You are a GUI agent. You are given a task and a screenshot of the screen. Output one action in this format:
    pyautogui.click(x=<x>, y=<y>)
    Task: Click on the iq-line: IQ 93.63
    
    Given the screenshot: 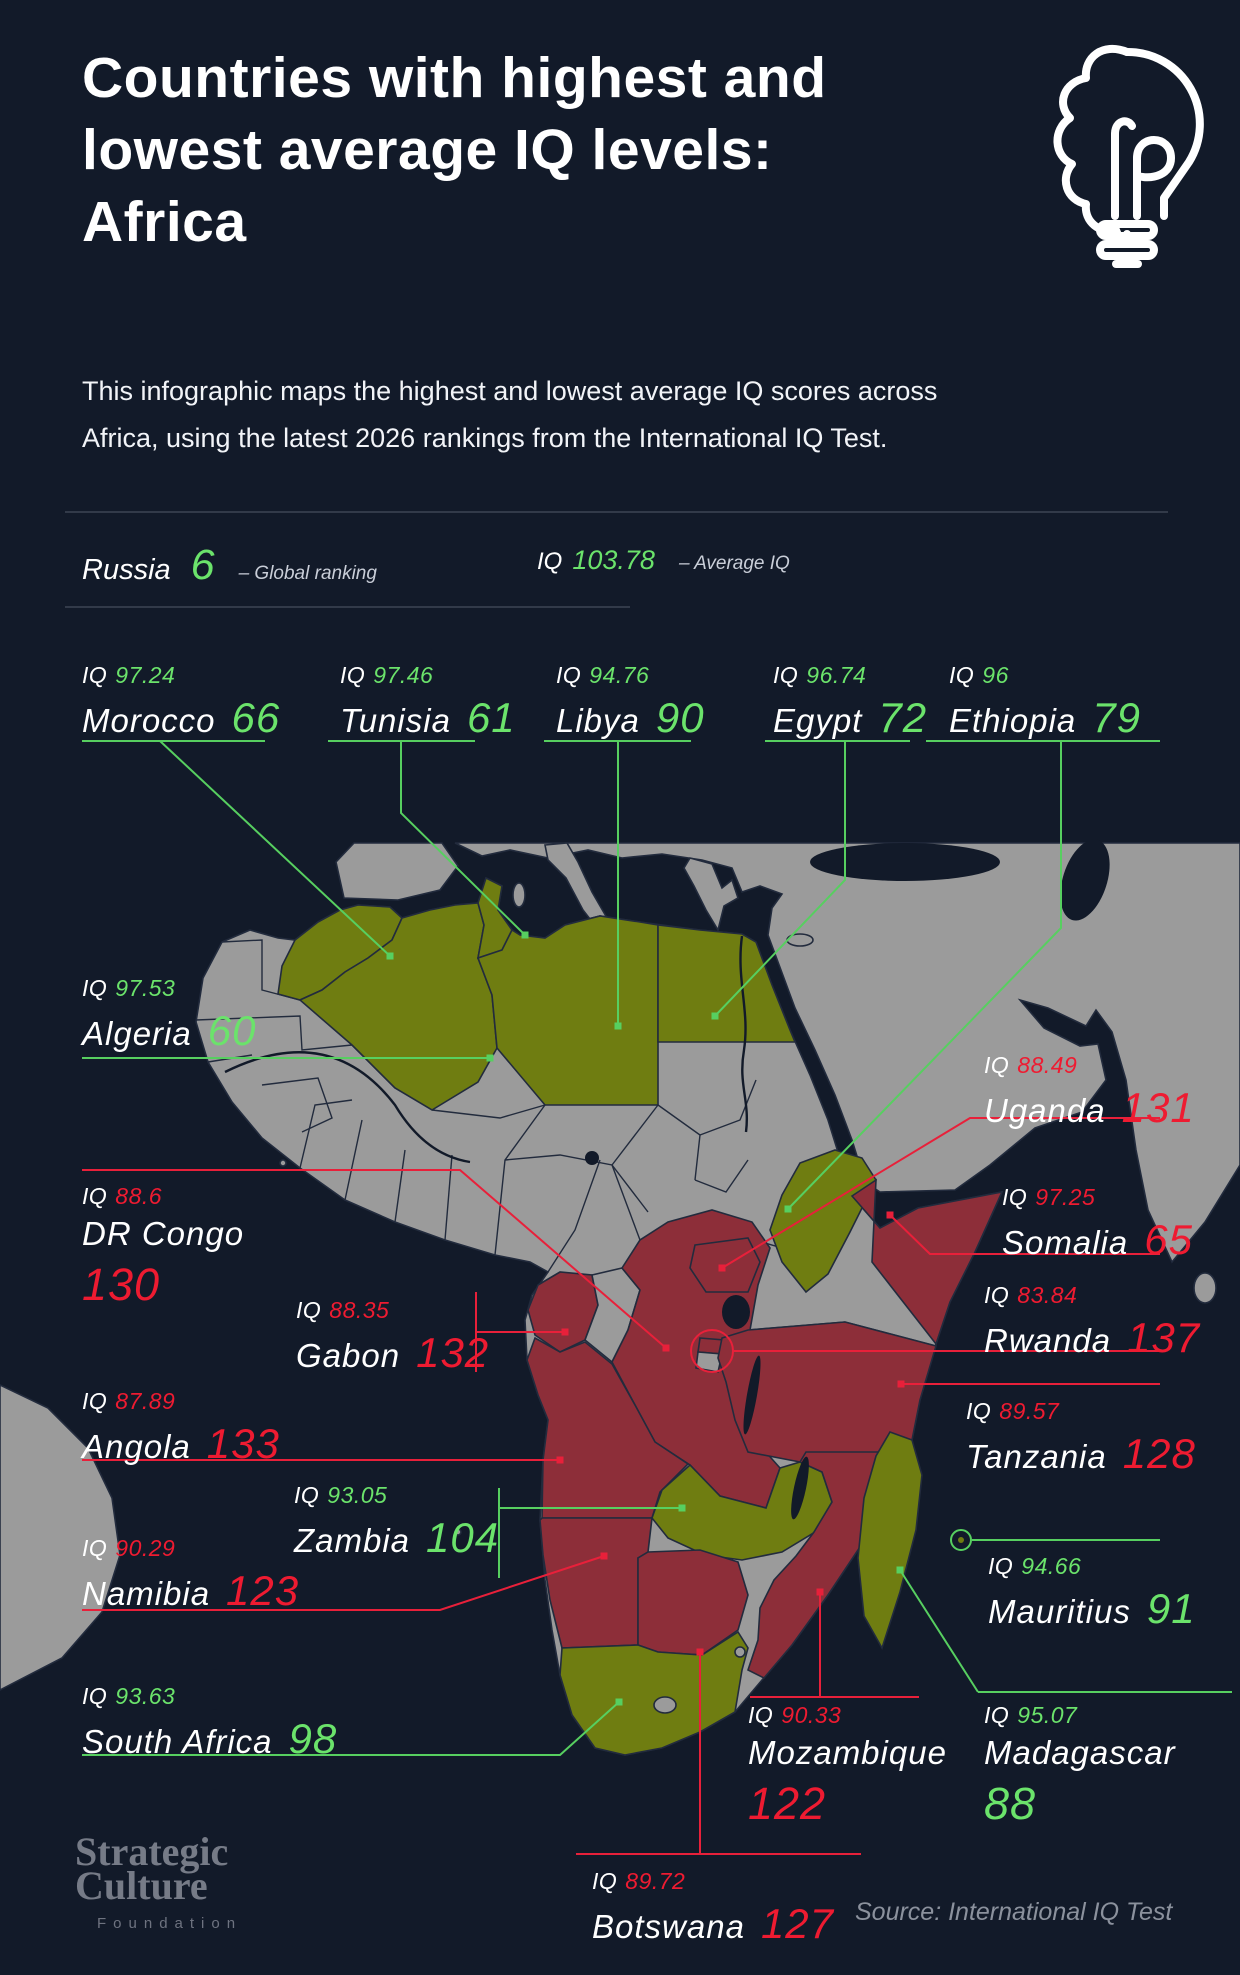 What is the action you would take?
    pyautogui.click(x=209, y=1696)
    